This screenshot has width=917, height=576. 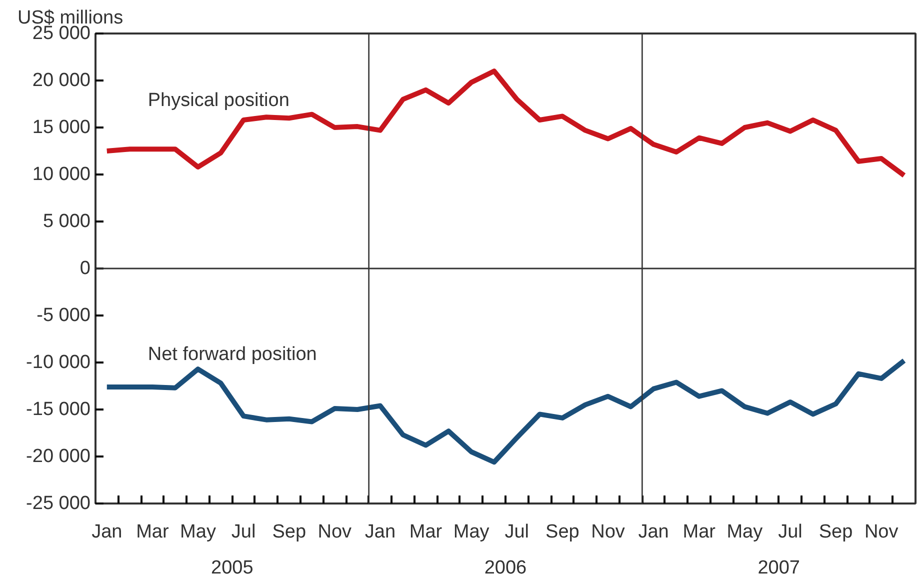 What do you see at coordinates (505, 567) in the screenshot?
I see `text: 2006` at bounding box center [505, 567].